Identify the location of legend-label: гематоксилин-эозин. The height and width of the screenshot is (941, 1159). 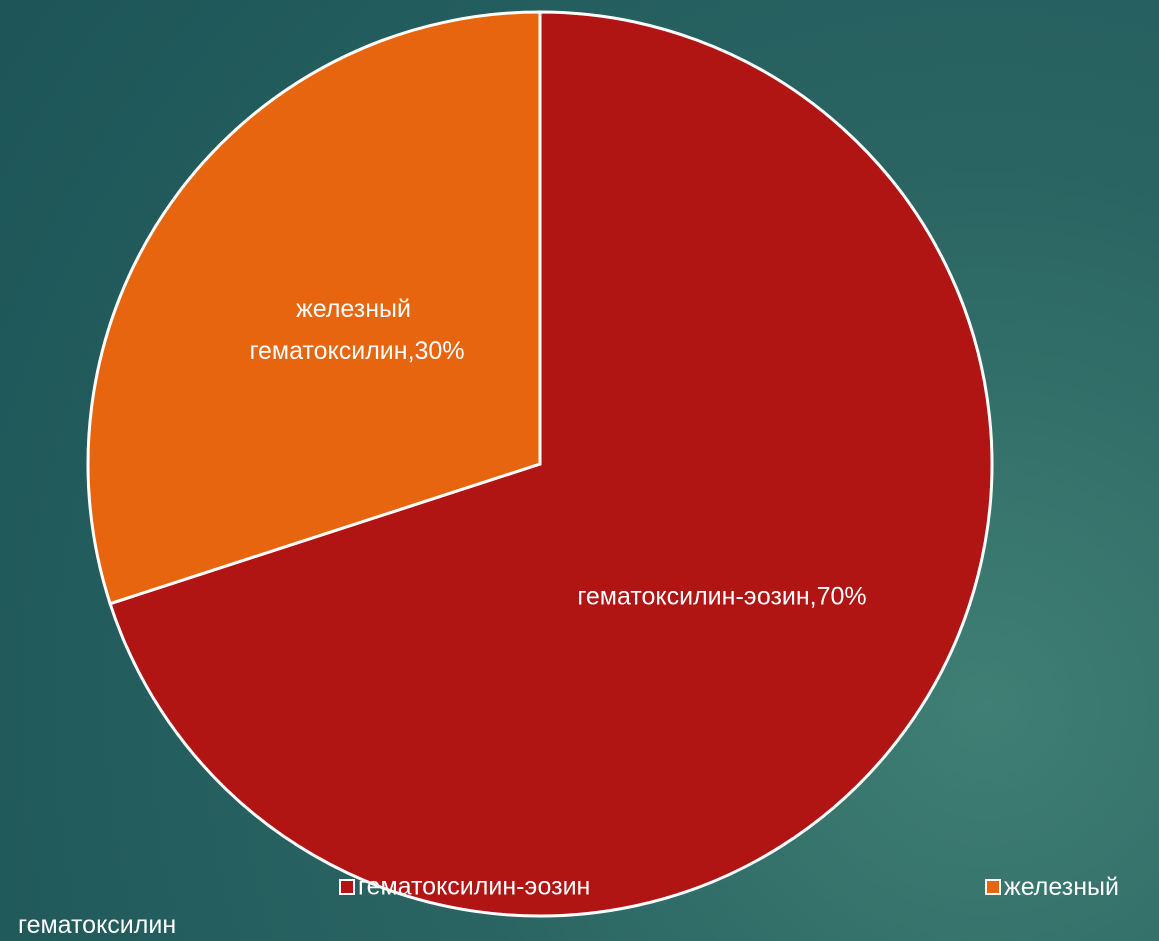
(474, 887).